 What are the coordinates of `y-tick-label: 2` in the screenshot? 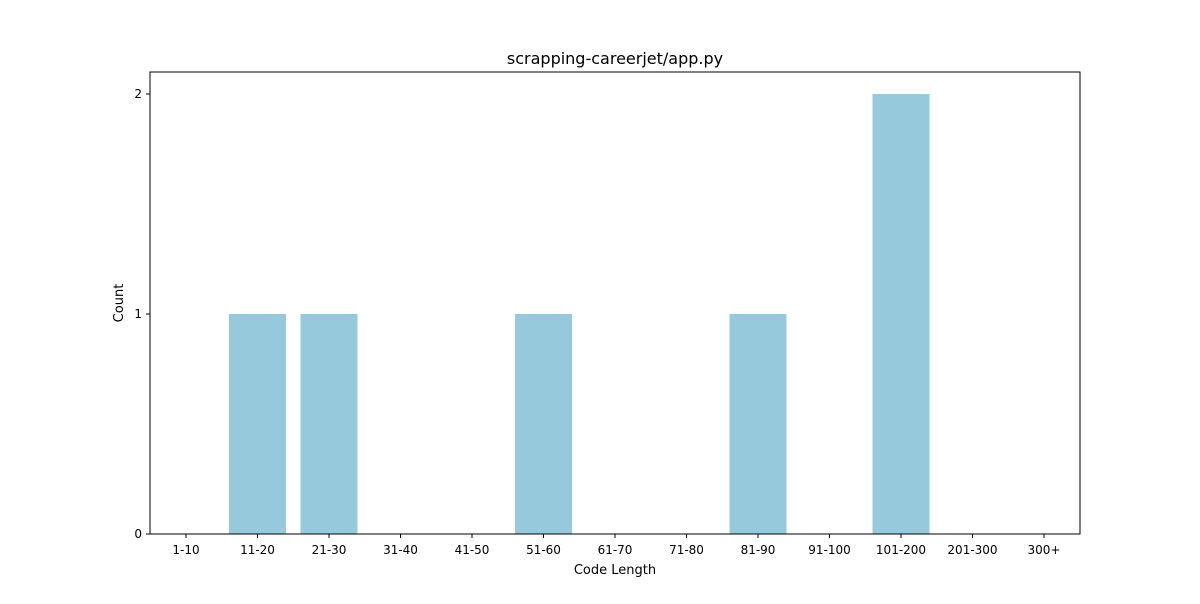 It's located at (138, 94).